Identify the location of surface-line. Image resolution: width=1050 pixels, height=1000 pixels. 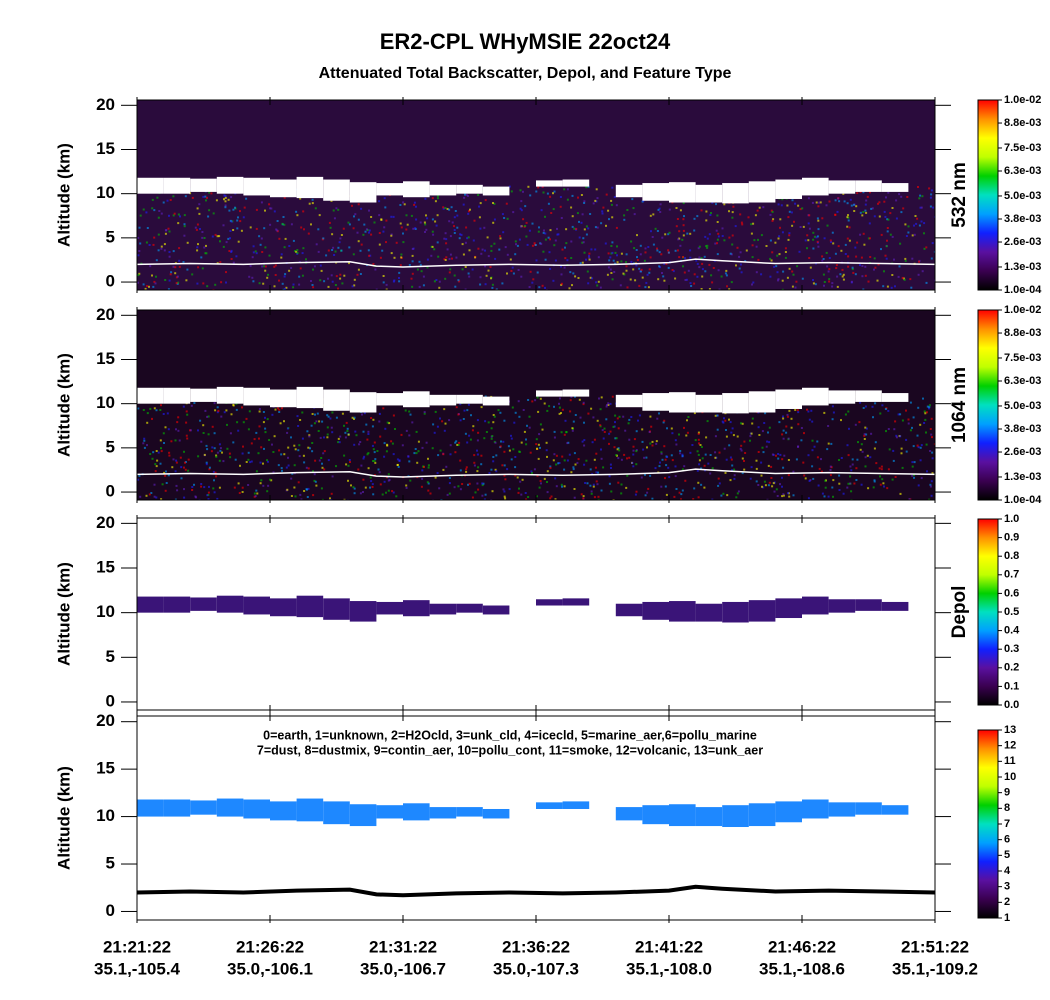
(536, 891).